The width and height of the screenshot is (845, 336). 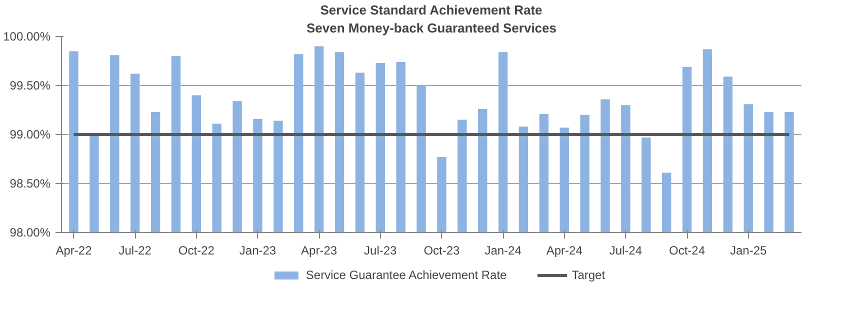 What do you see at coordinates (406, 275) in the screenshot?
I see `legend-label: Service Guarantee Achievement Rate` at bounding box center [406, 275].